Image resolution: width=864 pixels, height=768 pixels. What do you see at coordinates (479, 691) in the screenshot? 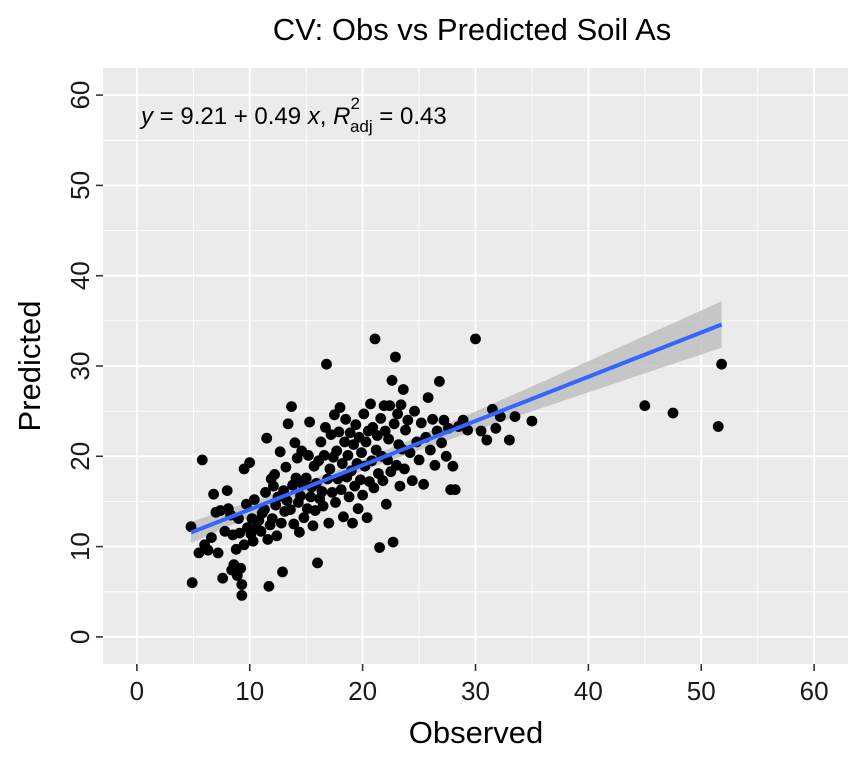
I see `x-tick-labels: 0 10 20 30 40 50 60` at bounding box center [479, 691].